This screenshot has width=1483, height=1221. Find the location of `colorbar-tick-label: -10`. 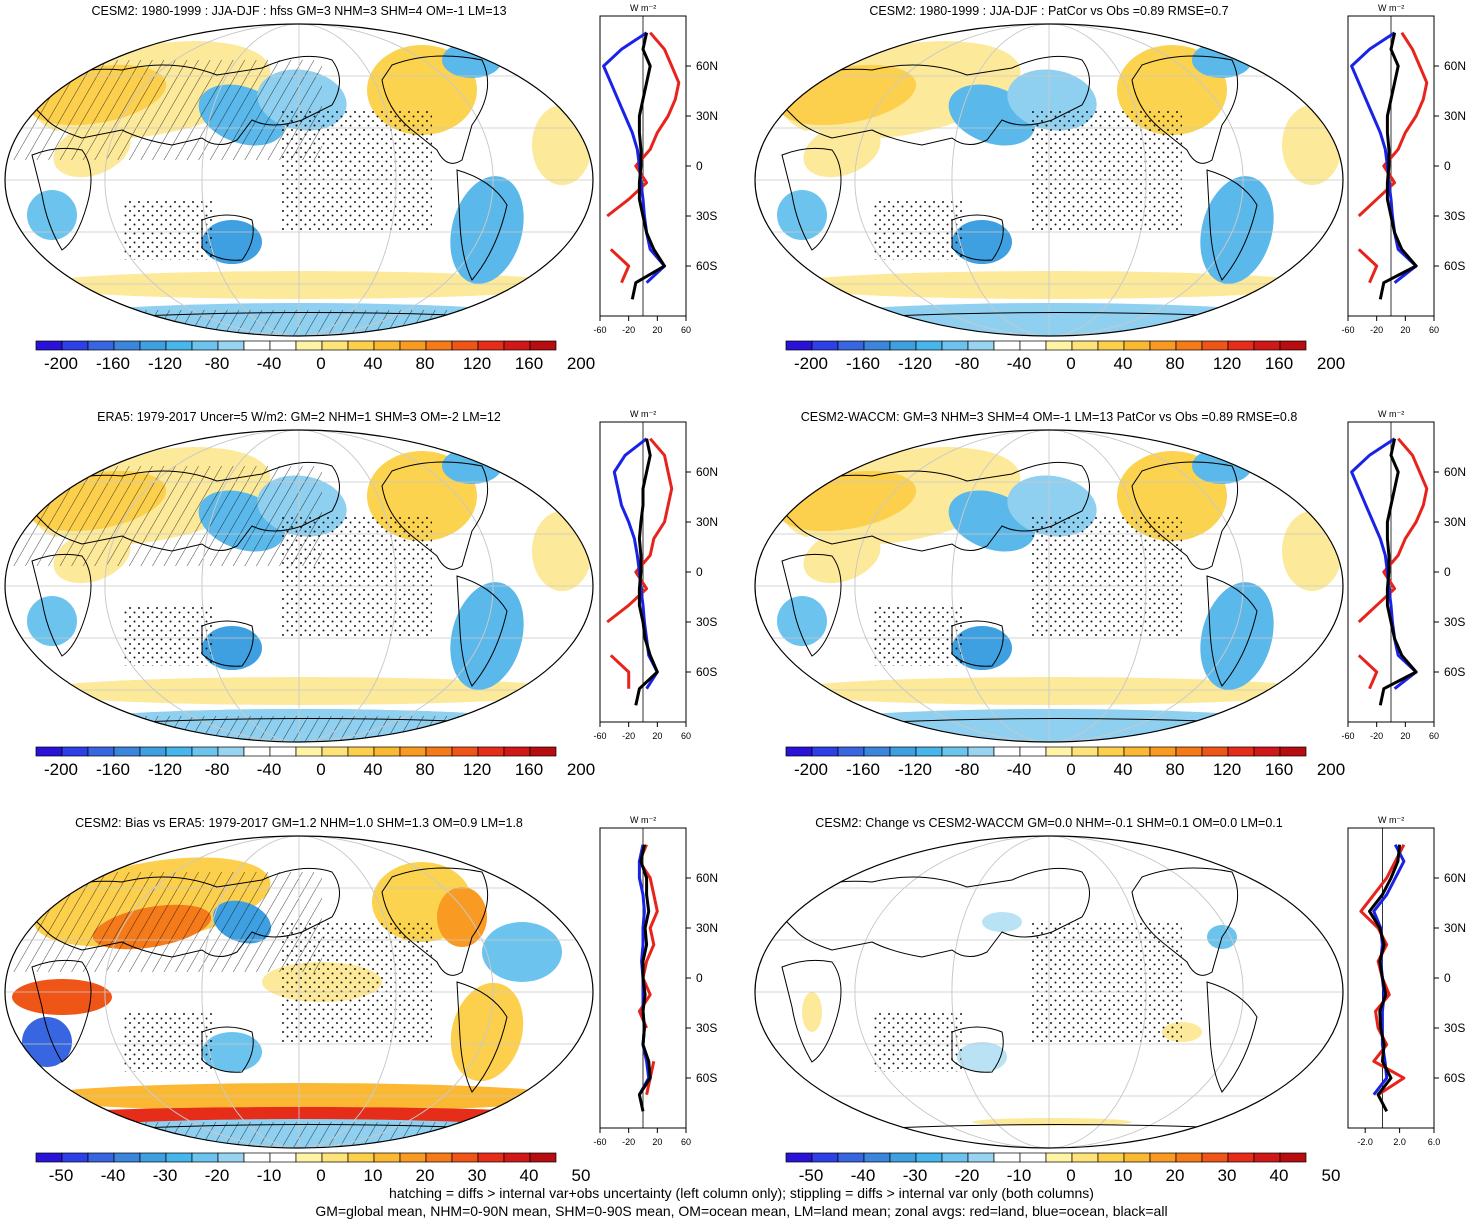

colorbar-tick-label: -10 is located at coordinates (269, 1175).